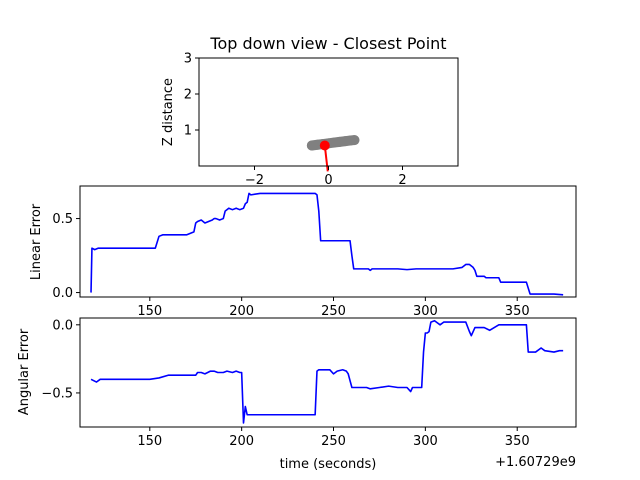 The width and height of the screenshot is (640, 480). Describe the element at coordinates (324, 145) in the screenshot. I see `closest-point` at that location.